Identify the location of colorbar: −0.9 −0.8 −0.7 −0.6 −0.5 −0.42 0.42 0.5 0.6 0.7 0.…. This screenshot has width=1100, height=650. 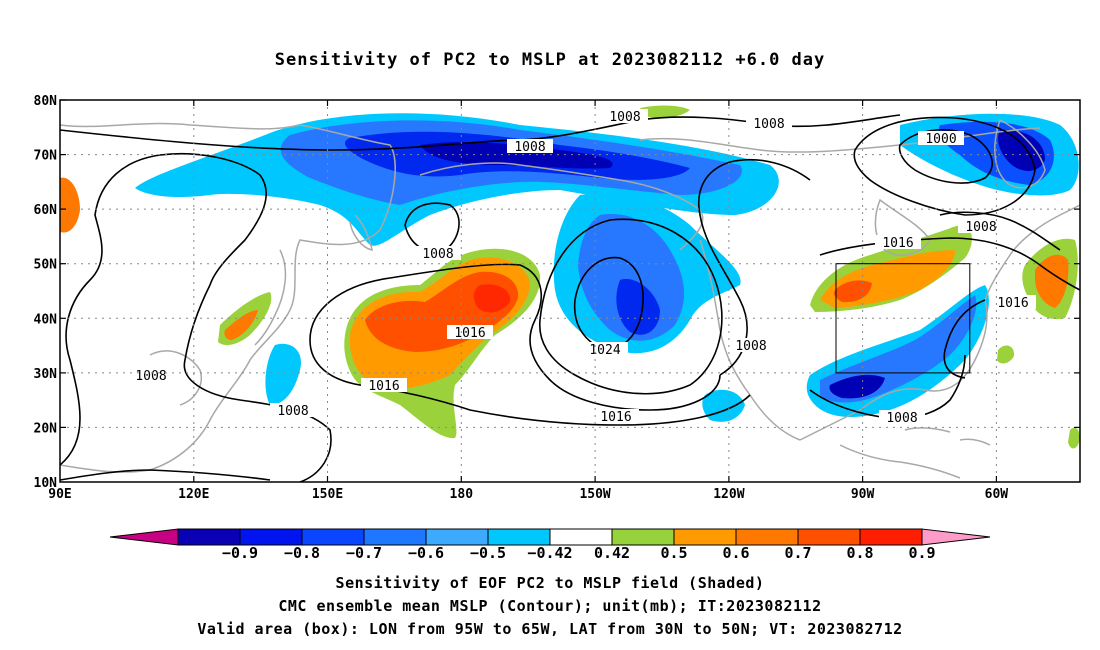
(550, 545).